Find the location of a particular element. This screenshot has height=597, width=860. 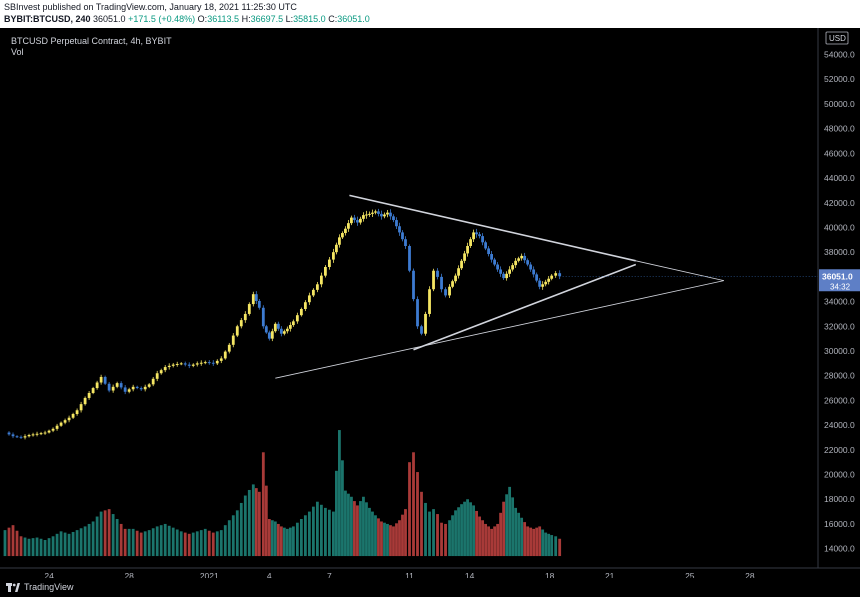

time-tick-label: 21 is located at coordinates (610, 576).